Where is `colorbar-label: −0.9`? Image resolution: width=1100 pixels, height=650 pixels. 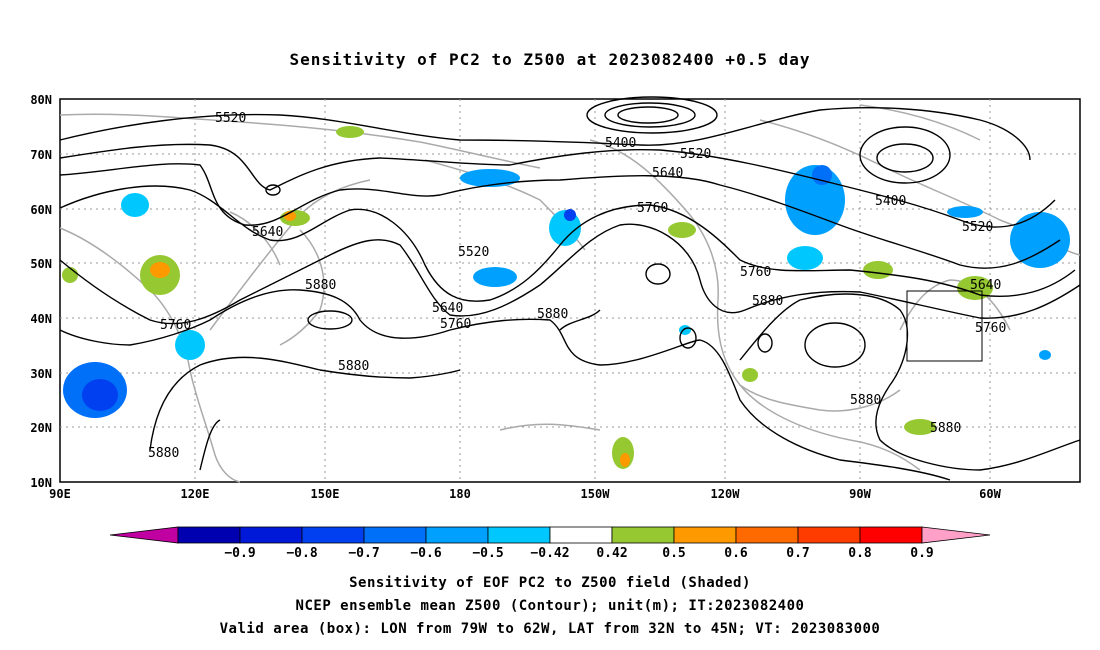 colorbar-label: −0.9 is located at coordinates (239, 553).